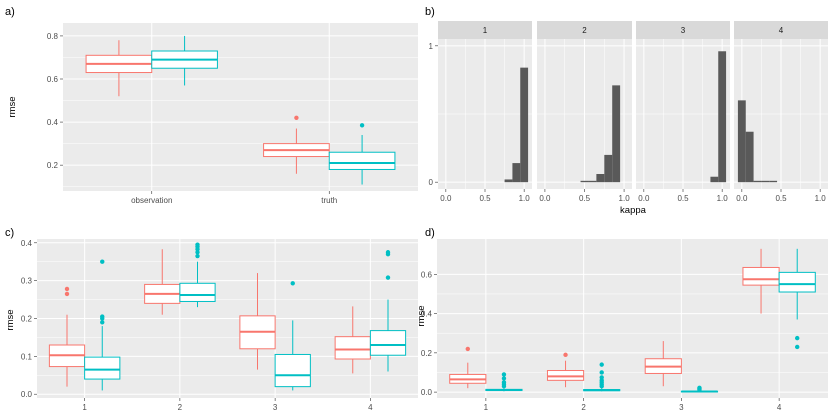  I want to click on panel-tag: c), so click(9, 233).